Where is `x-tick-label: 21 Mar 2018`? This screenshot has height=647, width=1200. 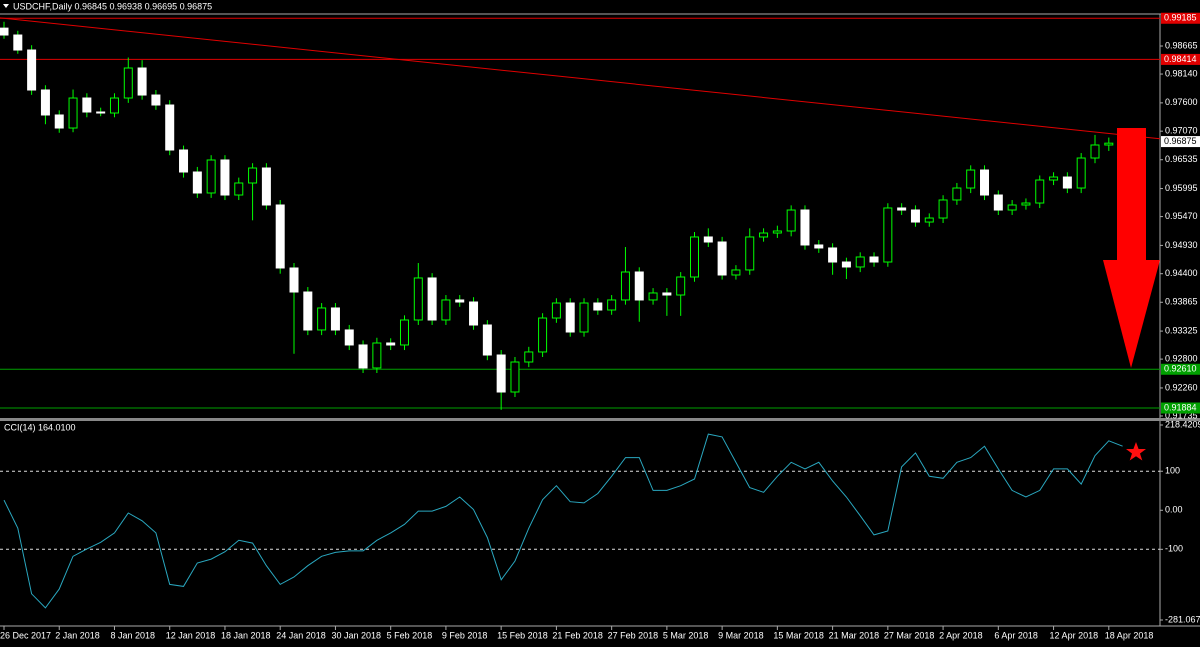 x-tick-label: 21 Mar 2018 is located at coordinates (854, 635).